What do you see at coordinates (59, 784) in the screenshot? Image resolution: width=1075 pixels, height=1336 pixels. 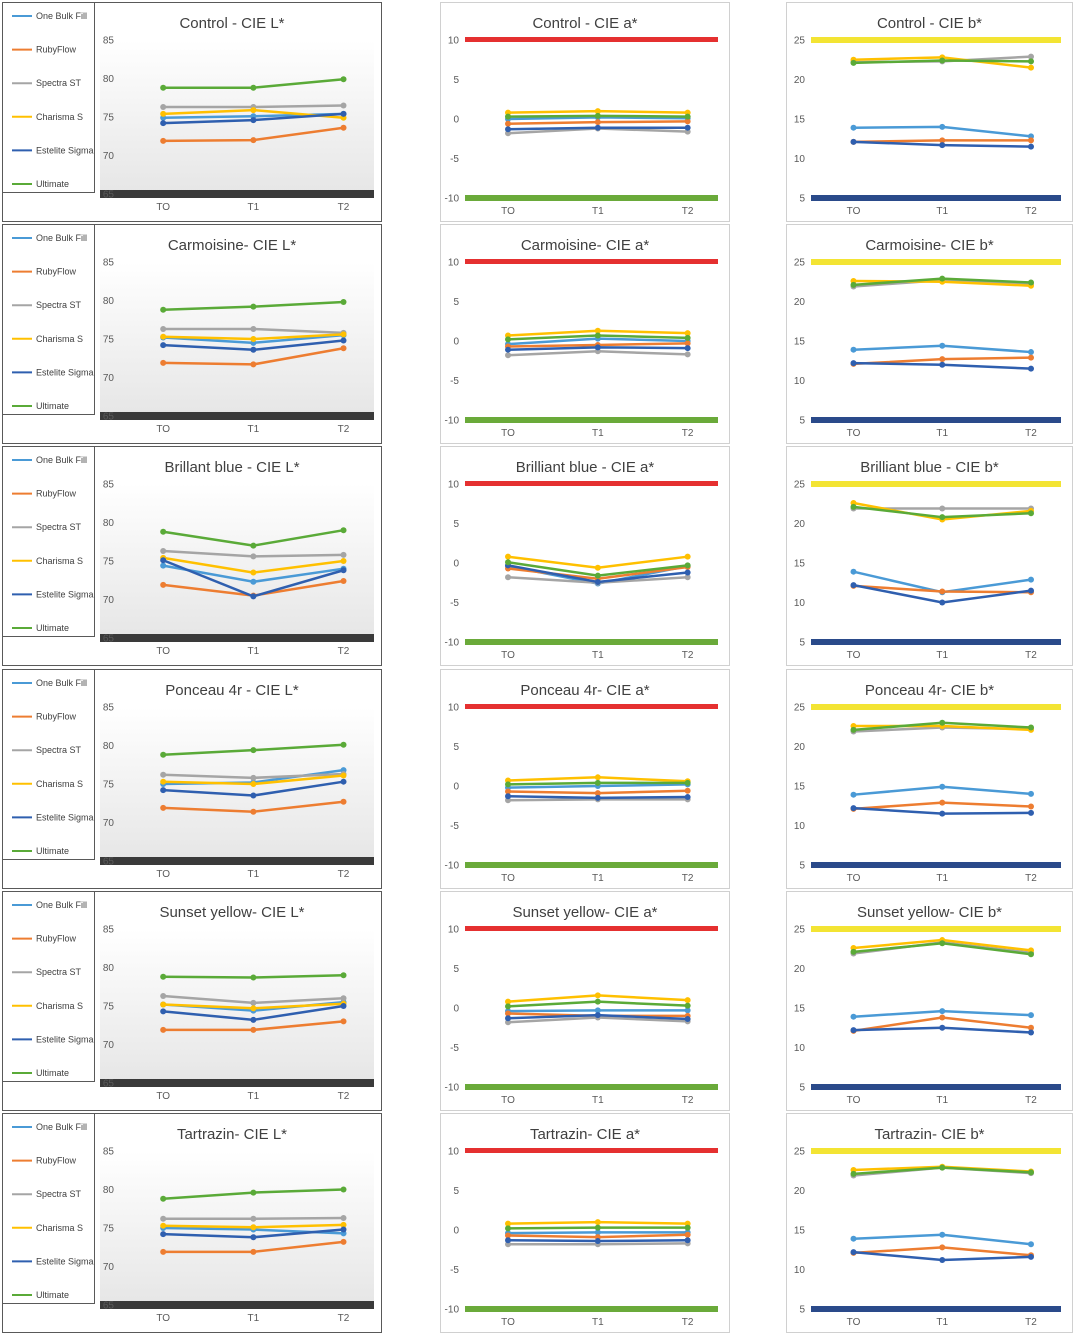 I see `legend-label: Charisma S` at bounding box center [59, 784].